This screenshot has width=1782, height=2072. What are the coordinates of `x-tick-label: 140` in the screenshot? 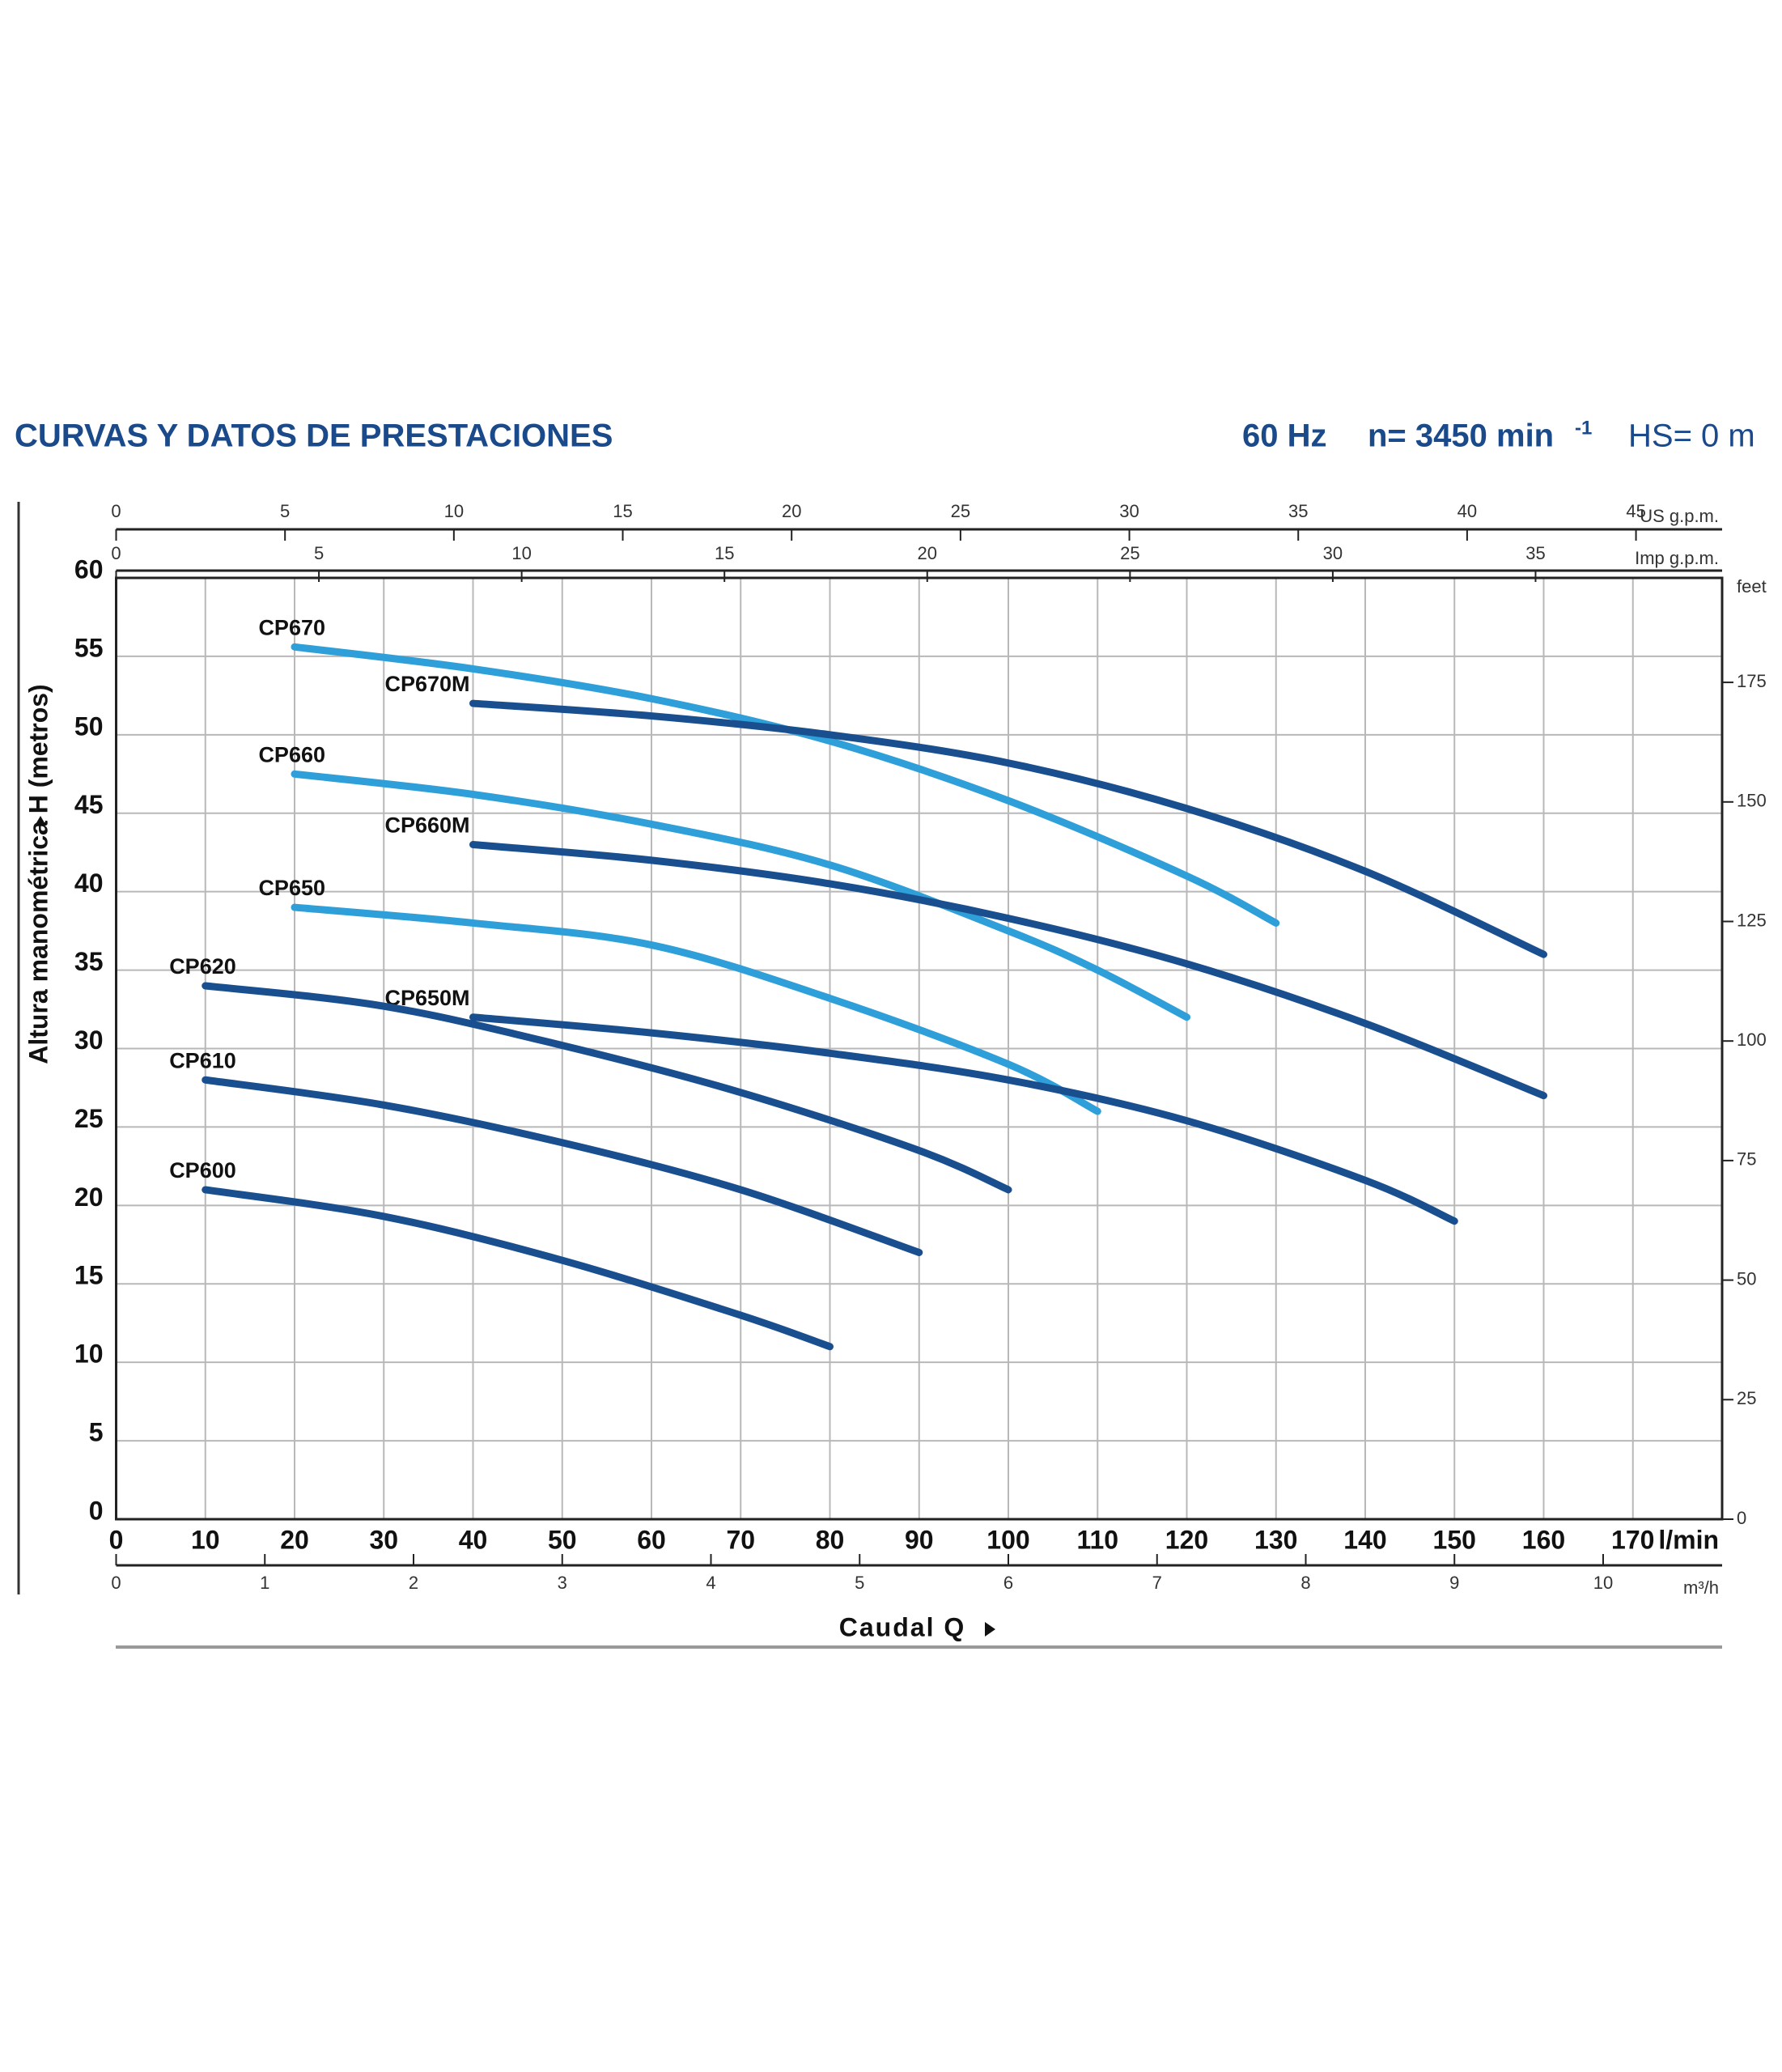 It's located at (1364, 1539).